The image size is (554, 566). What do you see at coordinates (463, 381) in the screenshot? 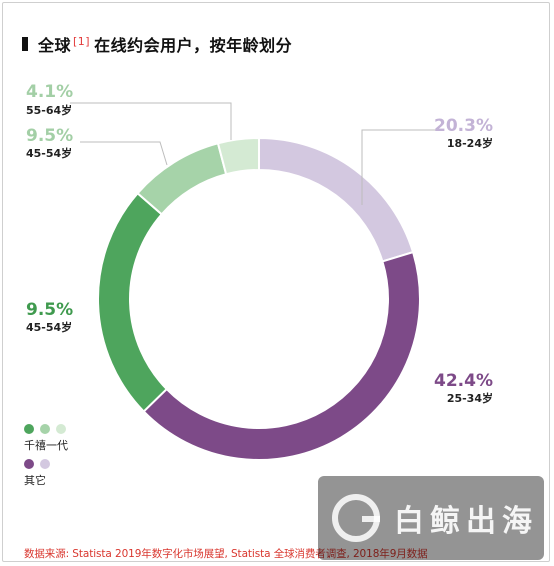
I see `percent-label-25-34: 42.4%` at bounding box center [463, 381].